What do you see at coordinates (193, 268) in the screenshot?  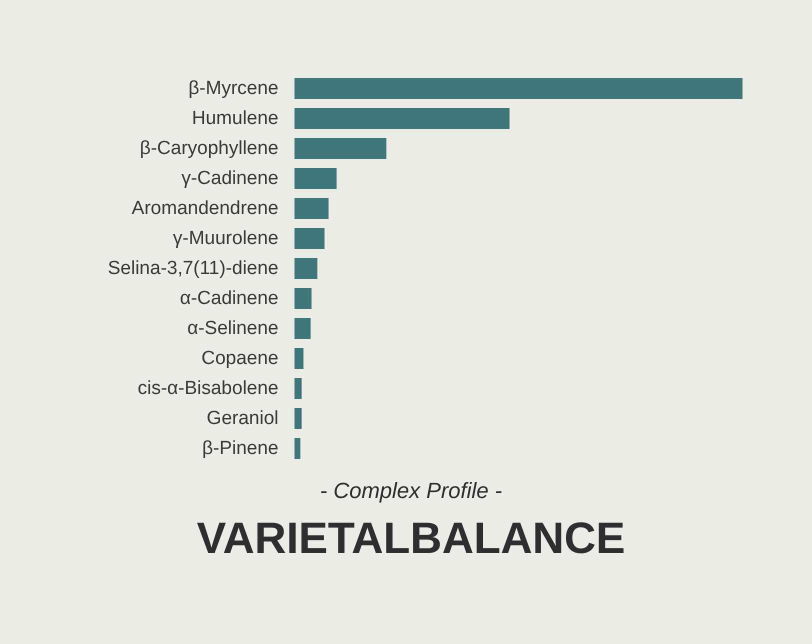 I see `y-tick-label: Selina-3,7(11)-diene` at bounding box center [193, 268].